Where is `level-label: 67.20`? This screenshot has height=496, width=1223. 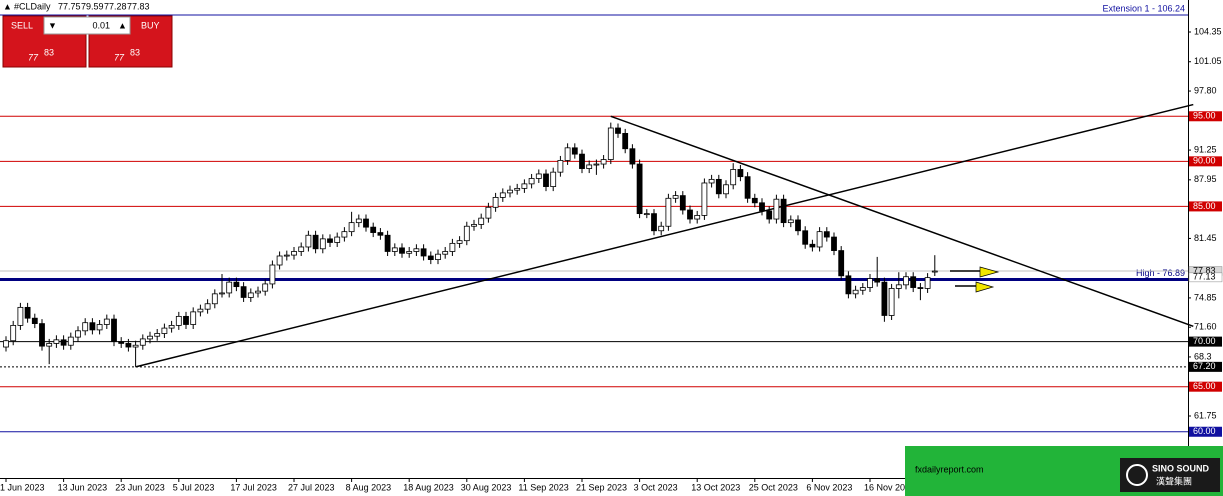
level-label: 67.20 is located at coordinates (1204, 366).